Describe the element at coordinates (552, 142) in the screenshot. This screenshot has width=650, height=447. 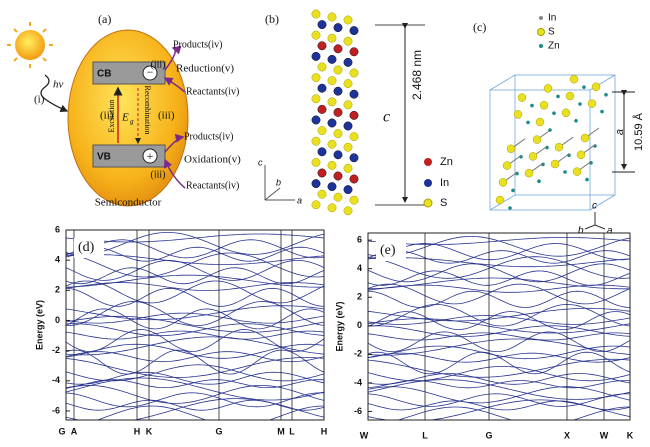
I see `unit-cell` at that location.